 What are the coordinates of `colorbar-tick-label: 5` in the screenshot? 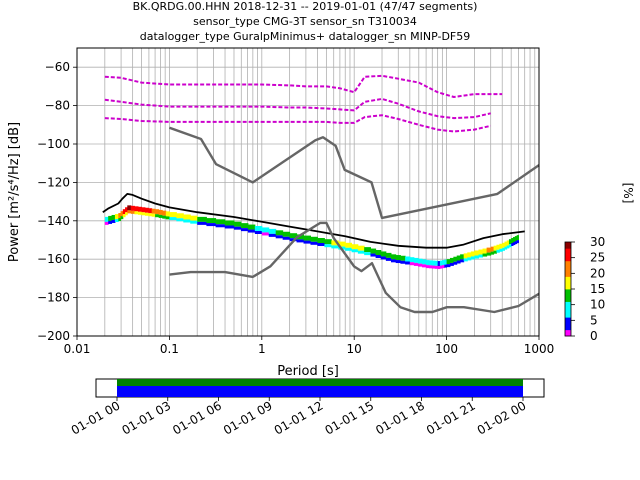 It's located at (594, 320).